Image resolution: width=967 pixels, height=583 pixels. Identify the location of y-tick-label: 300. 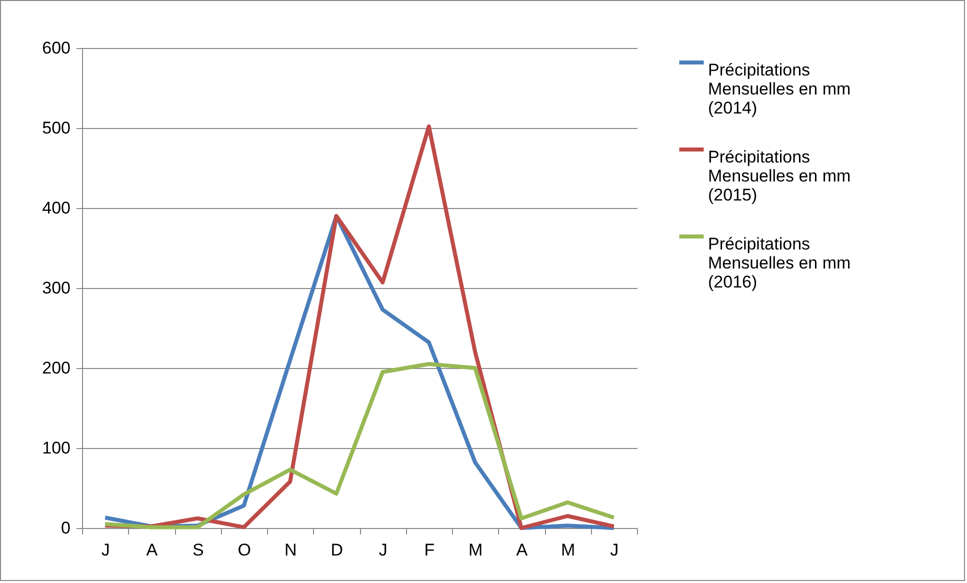
(56, 288).